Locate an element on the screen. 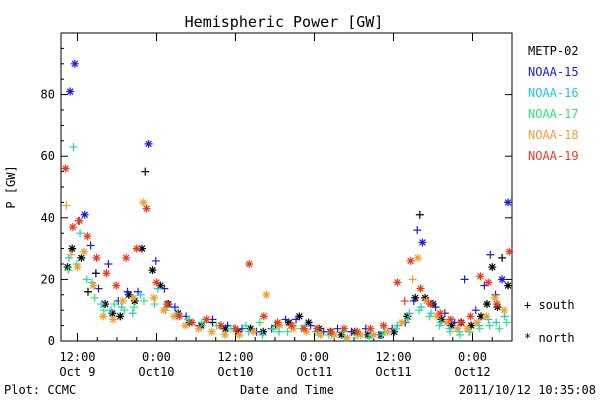  x-tick-label-date: Oct 9 is located at coordinates (77, 372).